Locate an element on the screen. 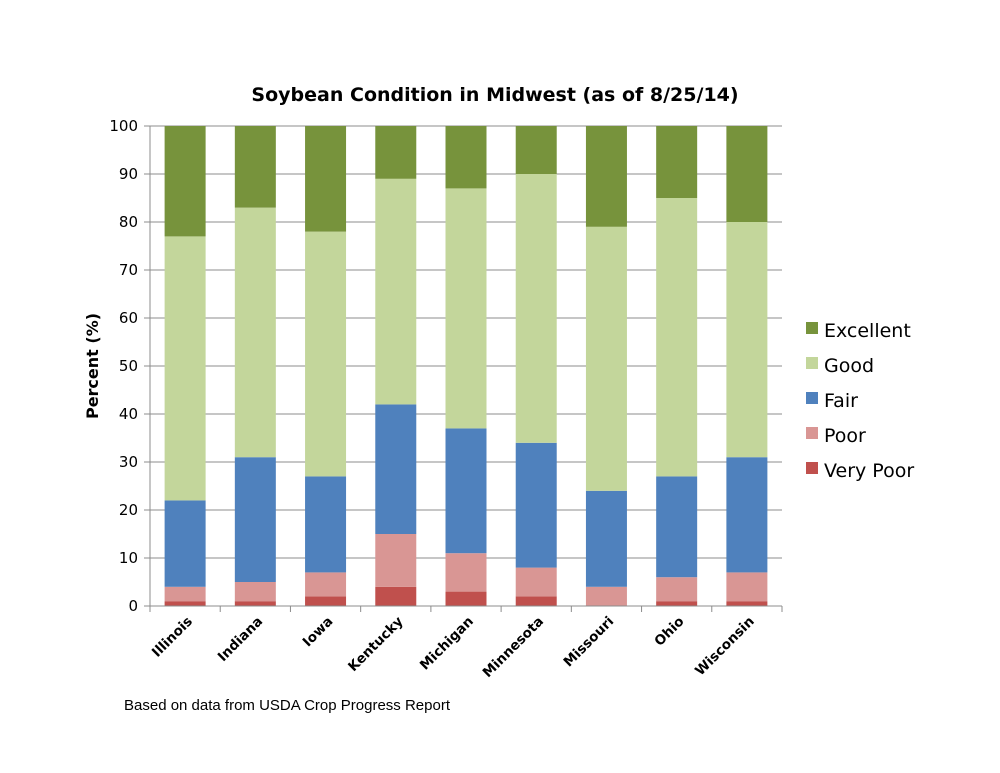  y-tick-label: 100 is located at coordinates (123, 126).